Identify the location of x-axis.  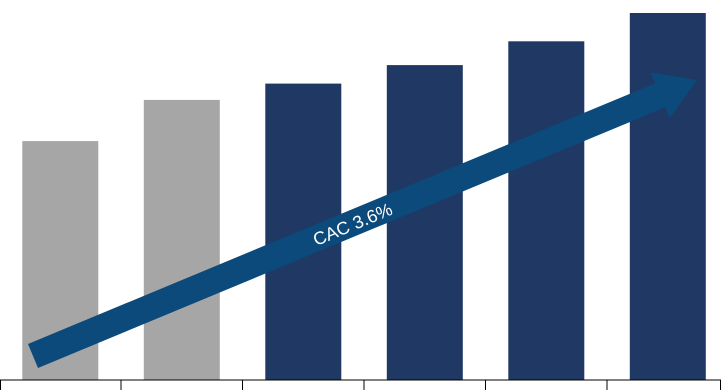
(360, 384).